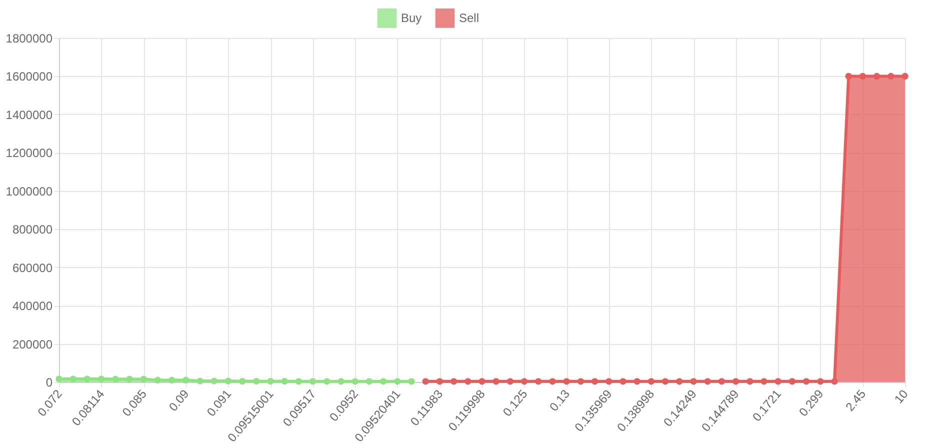 This screenshot has height=448, width=932. What do you see at coordinates (29, 191) in the screenshot?
I see `y-tick-label: 1000000` at bounding box center [29, 191].